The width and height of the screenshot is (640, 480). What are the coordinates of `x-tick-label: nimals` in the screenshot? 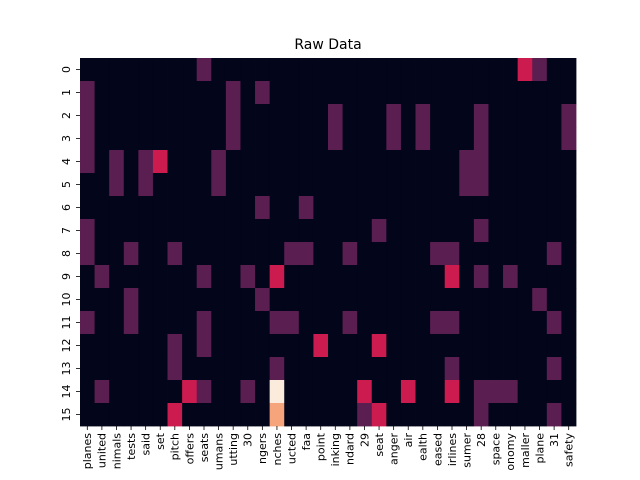 It's located at (116, 451).